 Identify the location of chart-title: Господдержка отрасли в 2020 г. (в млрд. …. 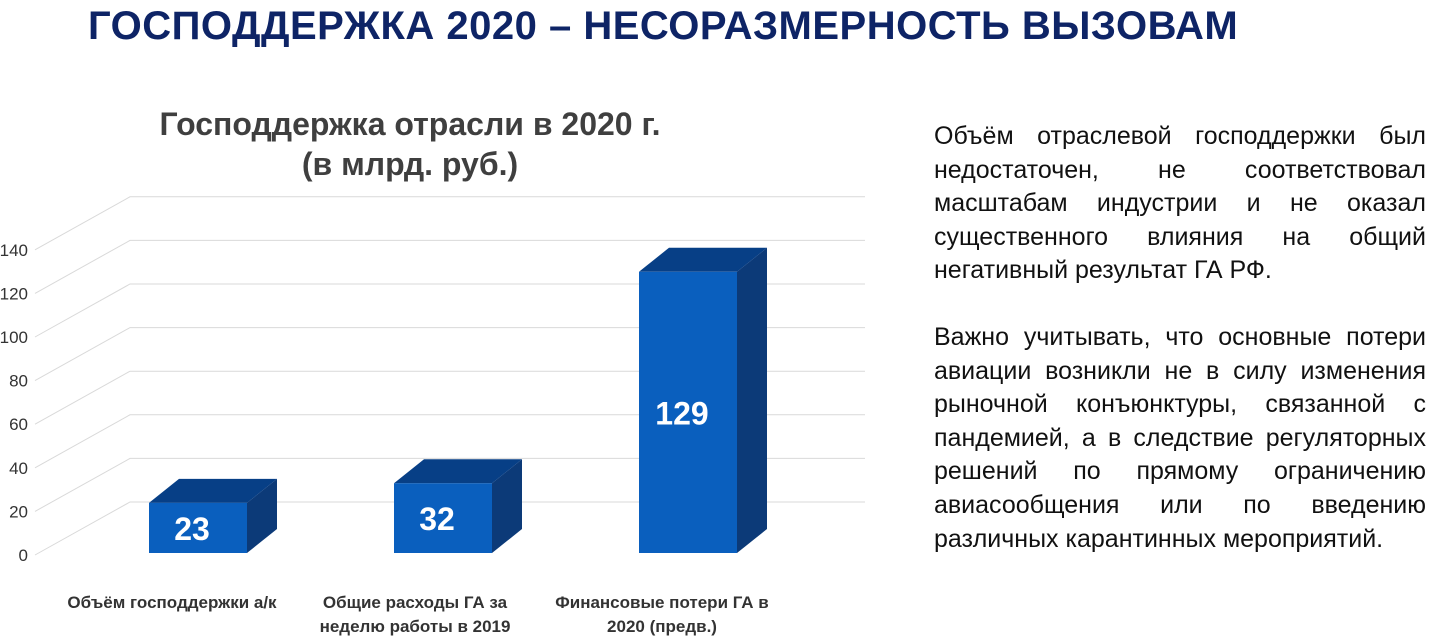
(410, 144).